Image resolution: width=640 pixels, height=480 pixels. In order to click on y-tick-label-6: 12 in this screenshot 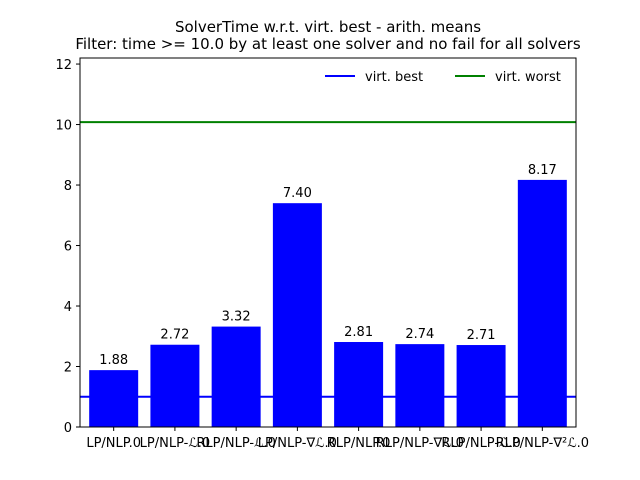, I will do `click(63, 65)`.